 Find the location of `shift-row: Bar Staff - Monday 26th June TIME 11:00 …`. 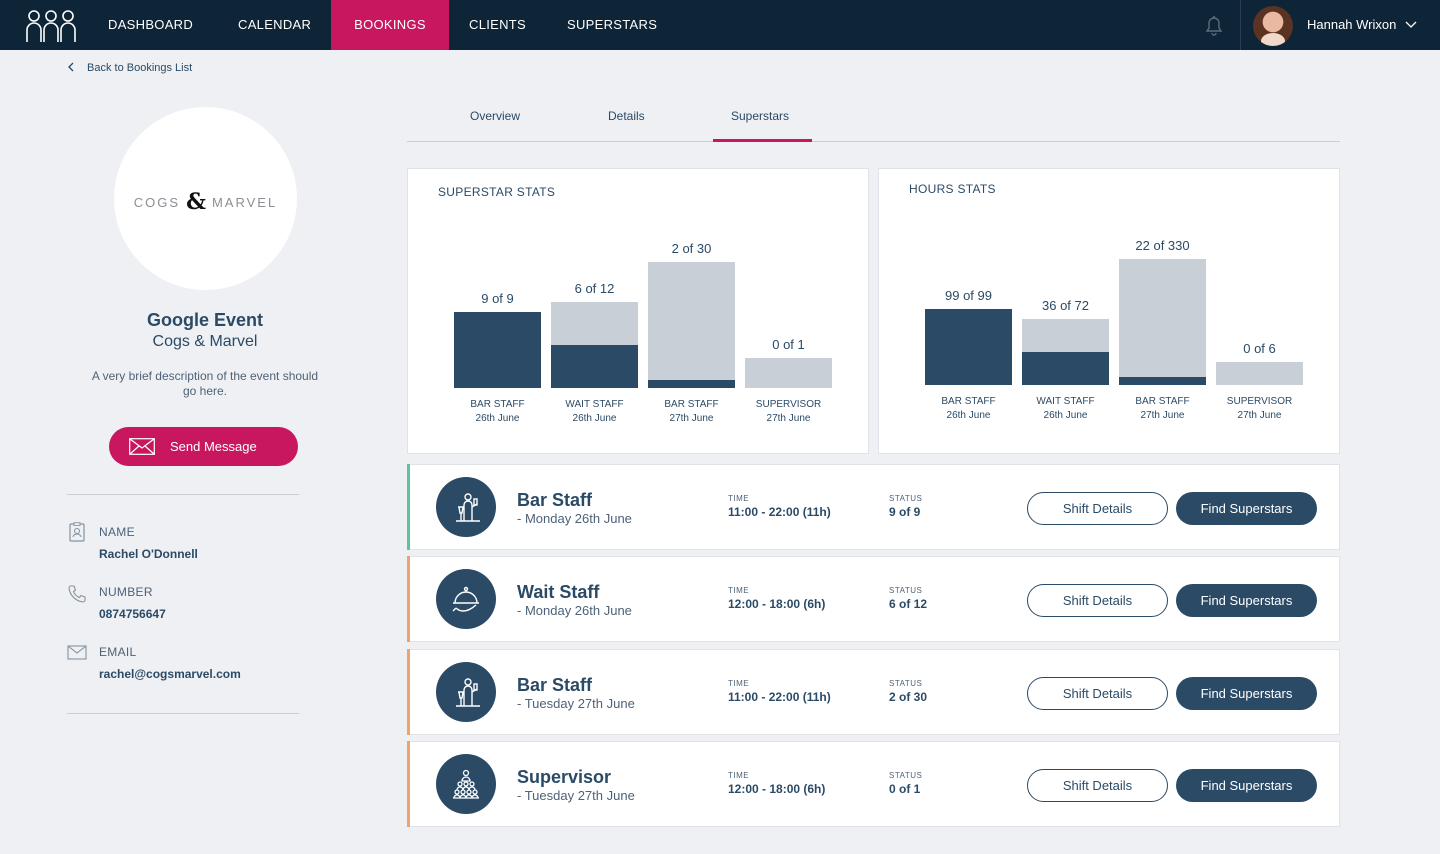

shift-row: Bar Staff - Monday 26th June TIME 11:00 … is located at coordinates (873, 507).